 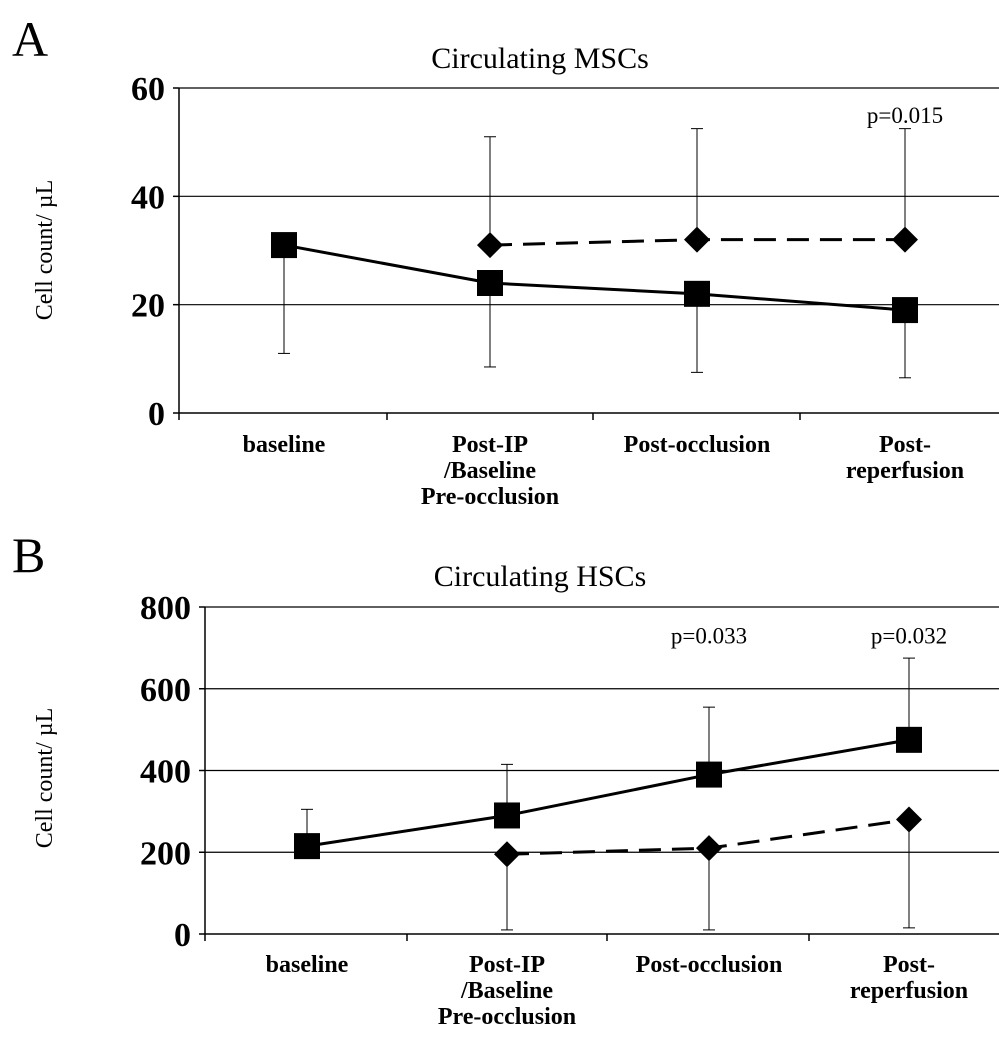 What do you see at coordinates (148, 89) in the screenshot?
I see `y-tick-label: 60` at bounding box center [148, 89].